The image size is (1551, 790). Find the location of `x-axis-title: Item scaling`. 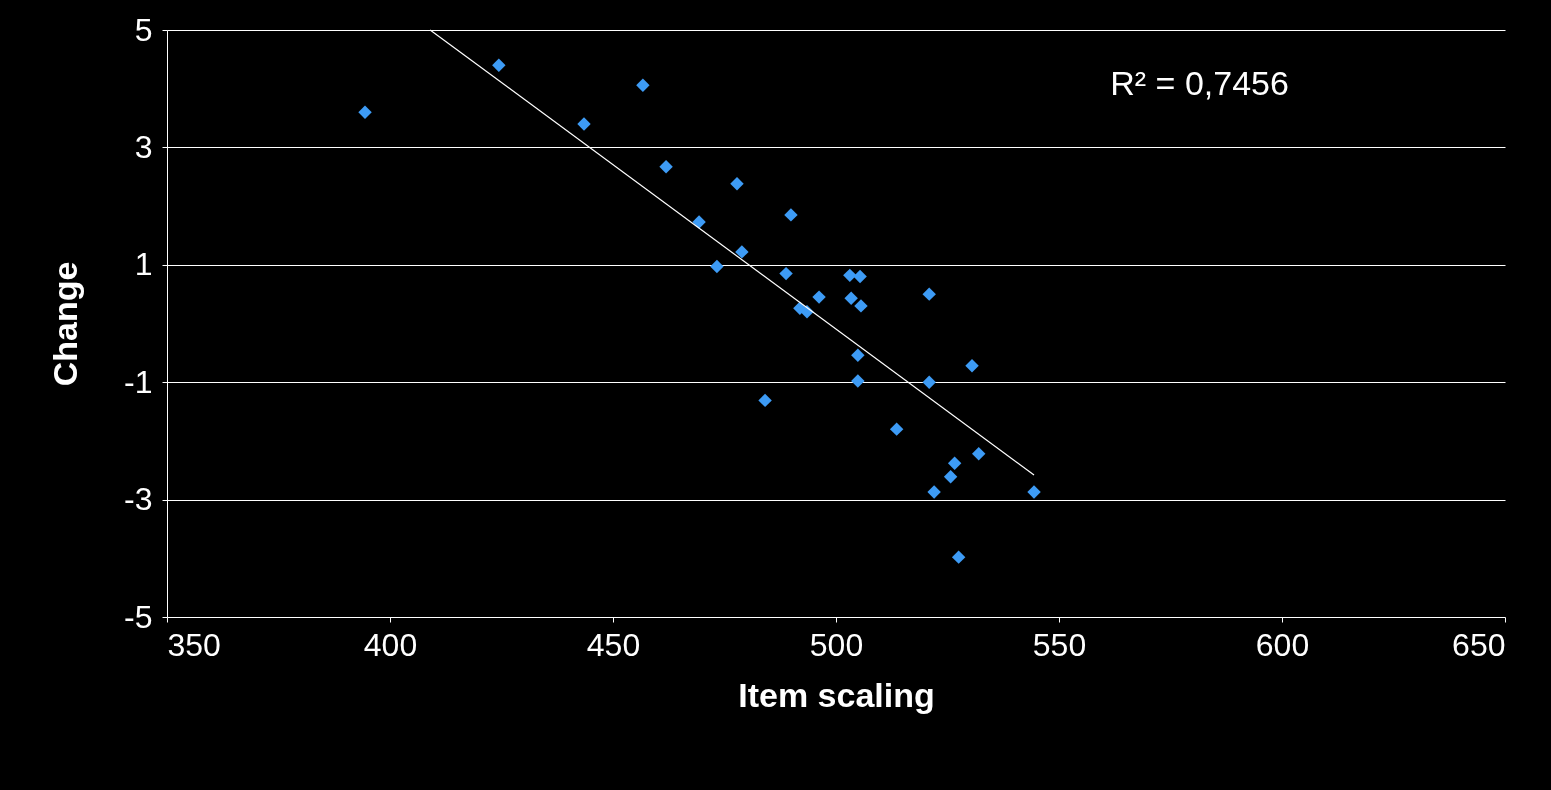

x-axis-title: Item scaling is located at coordinates (836, 694).